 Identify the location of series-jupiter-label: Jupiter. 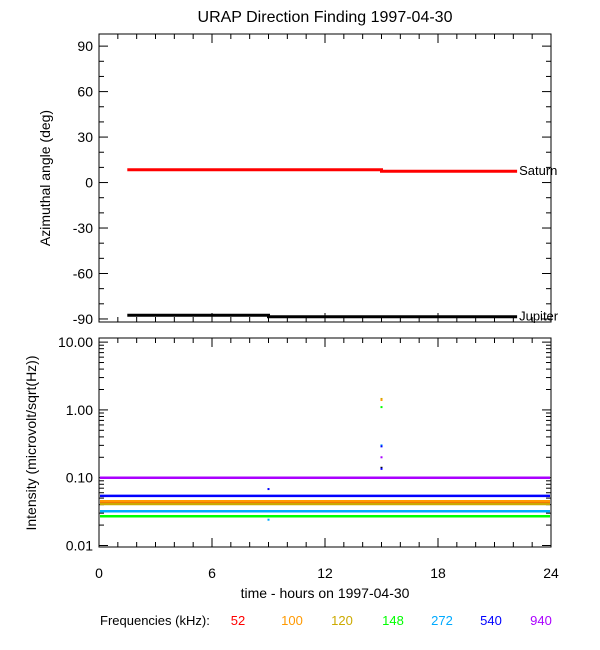
(539, 316).